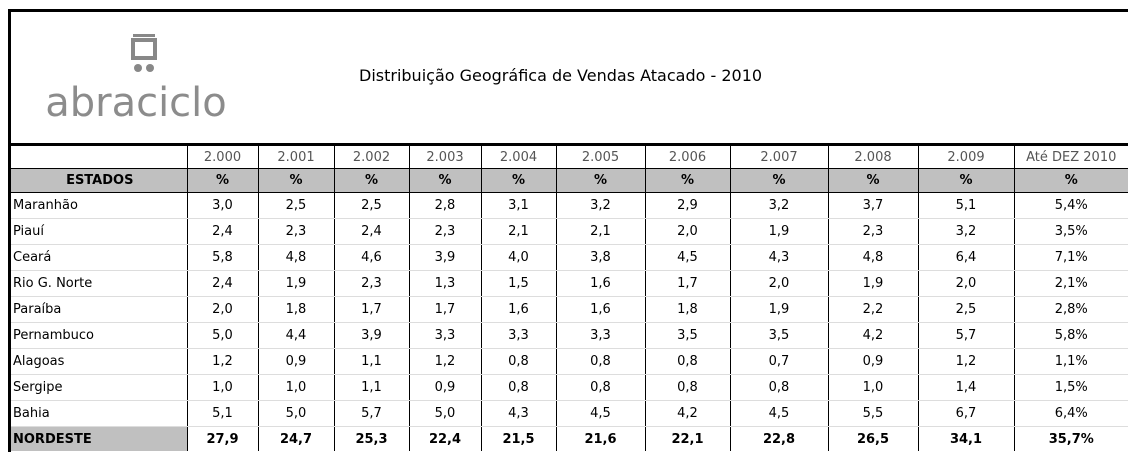 The width and height of the screenshot is (1128, 452). I want to click on blank-cell, so click(99, 157).